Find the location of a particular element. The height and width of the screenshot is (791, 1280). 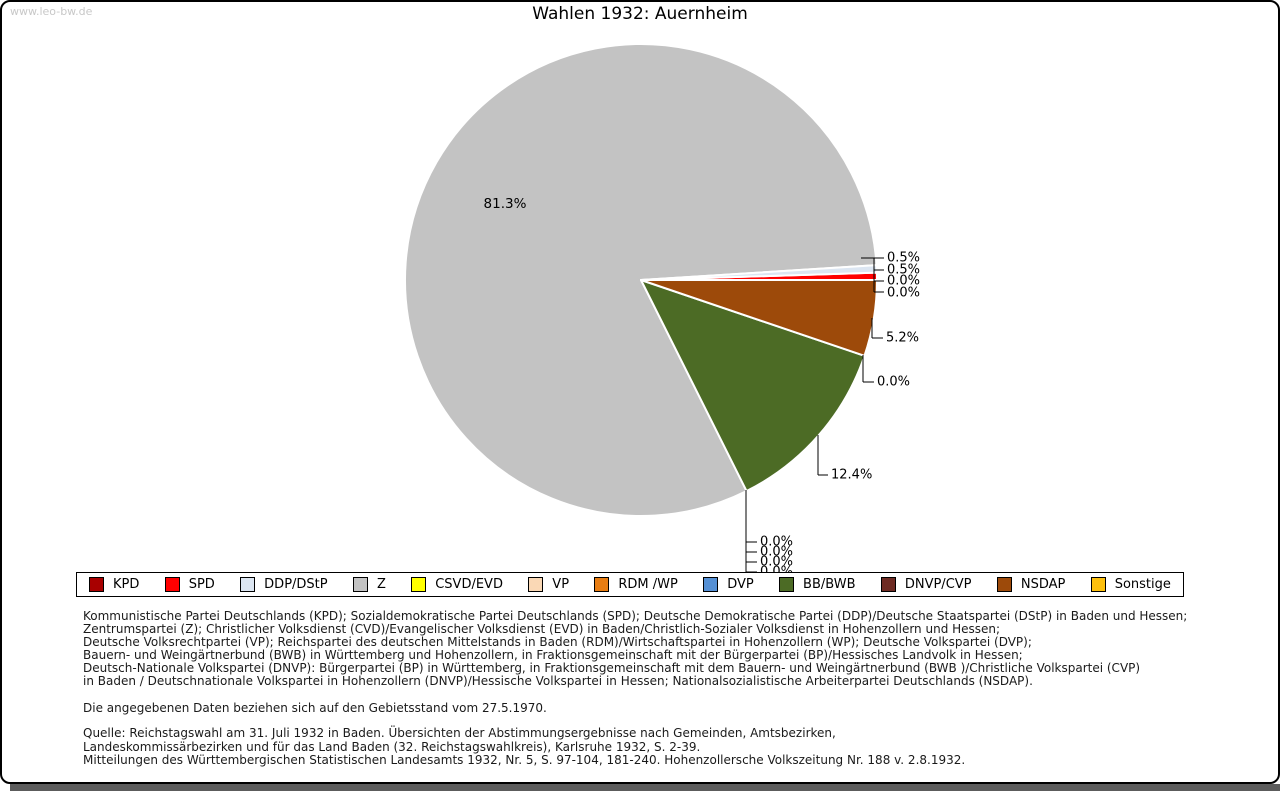

pct-label-CSVD/EVD: 0.0% is located at coordinates (776, 542).